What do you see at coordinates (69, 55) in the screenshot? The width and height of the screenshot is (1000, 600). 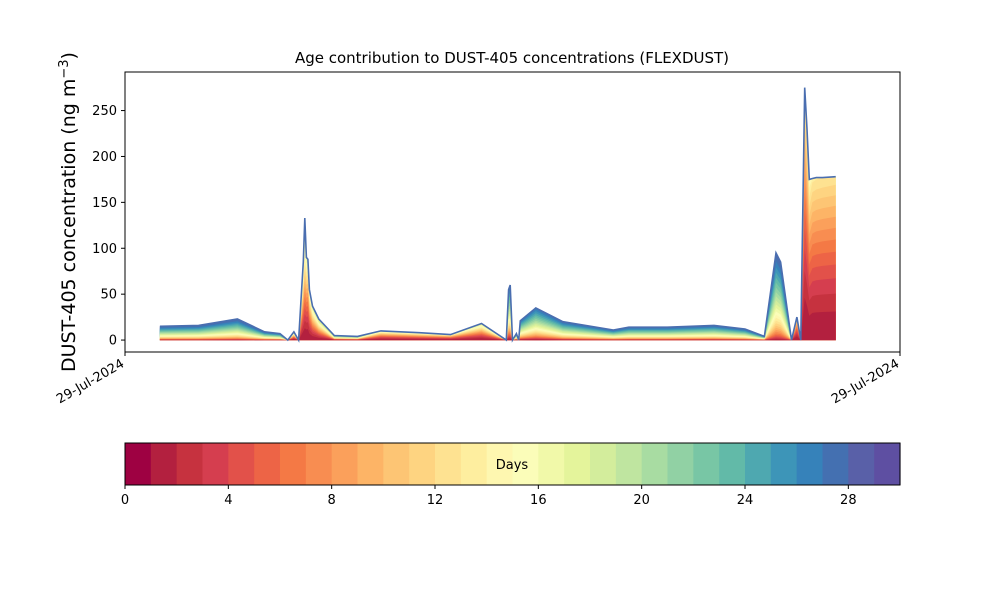 I see `y-axis-label-close: )` at bounding box center [69, 55].